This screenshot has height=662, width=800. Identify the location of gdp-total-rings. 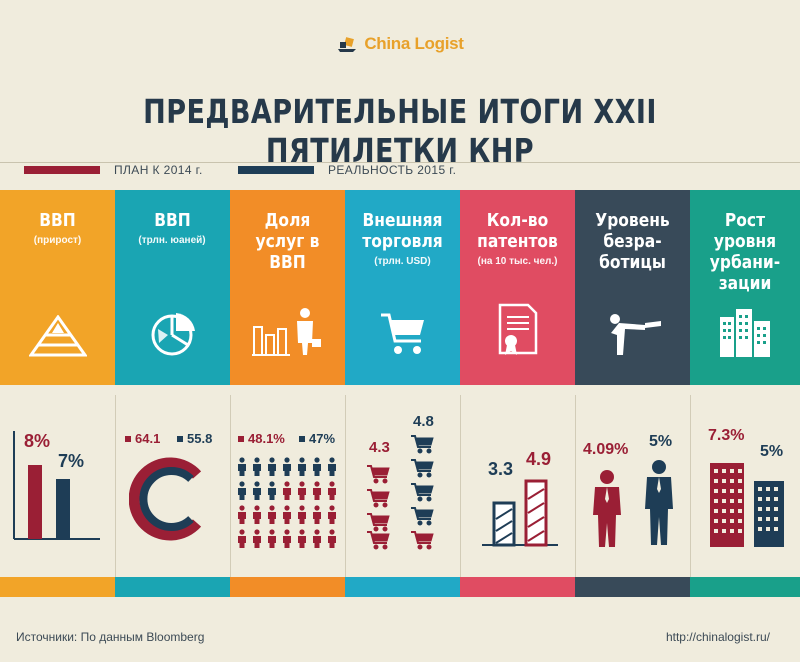
(165, 499).